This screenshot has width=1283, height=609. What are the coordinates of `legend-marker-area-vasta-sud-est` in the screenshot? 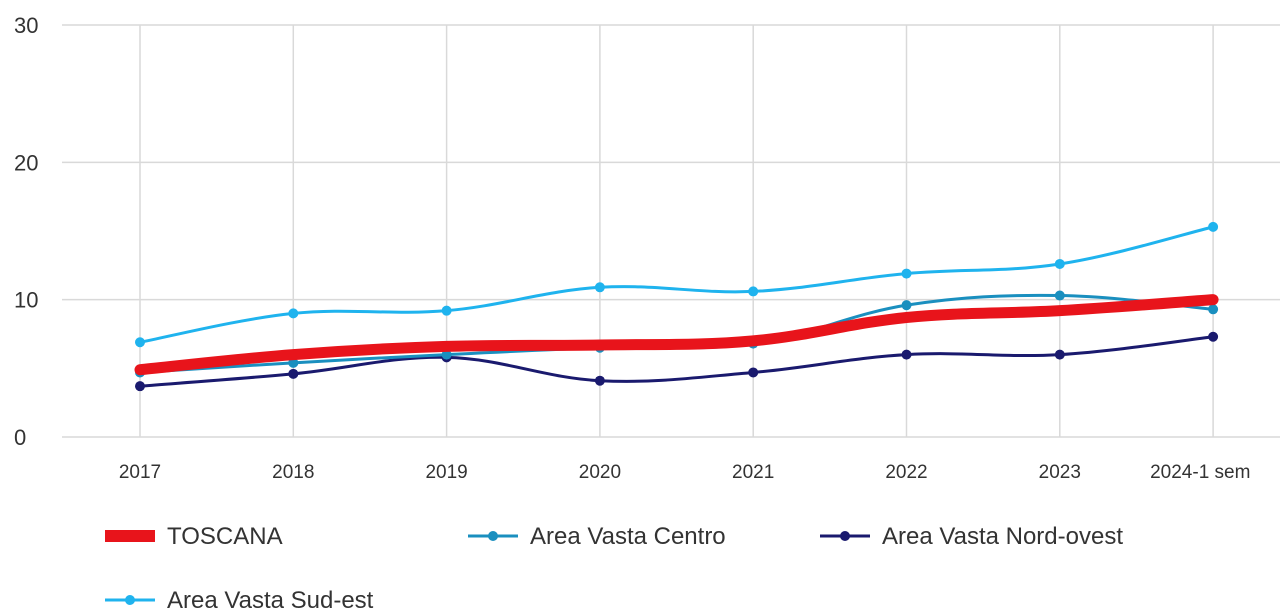 It's located at (130, 600).